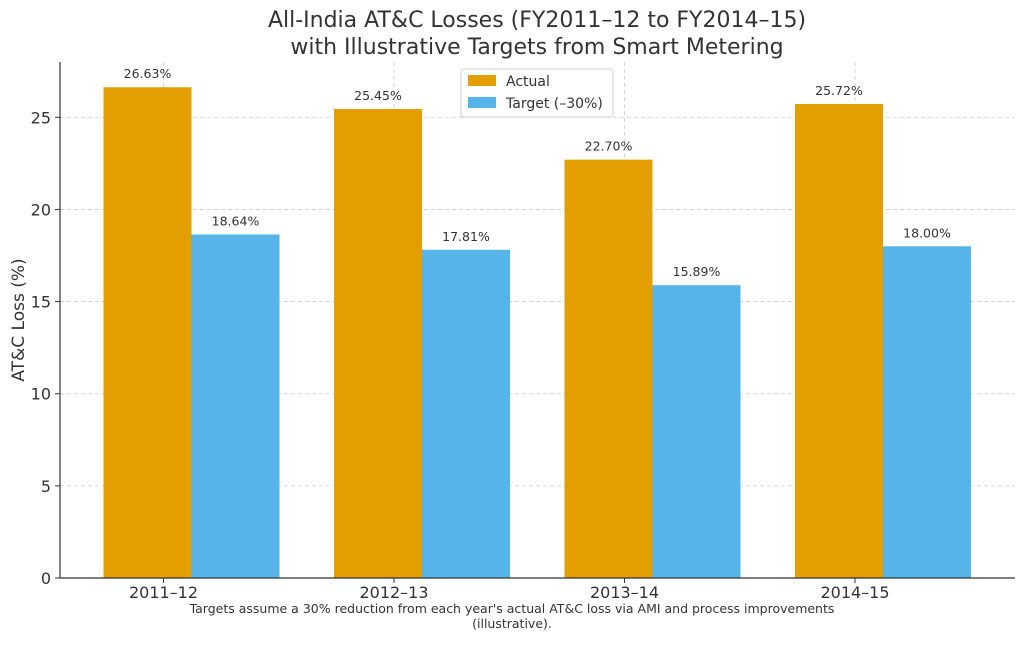 This screenshot has height=645, width=1024. What do you see at coordinates (854, 592) in the screenshot?
I see `x-tick-label: 2014–15` at bounding box center [854, 592].